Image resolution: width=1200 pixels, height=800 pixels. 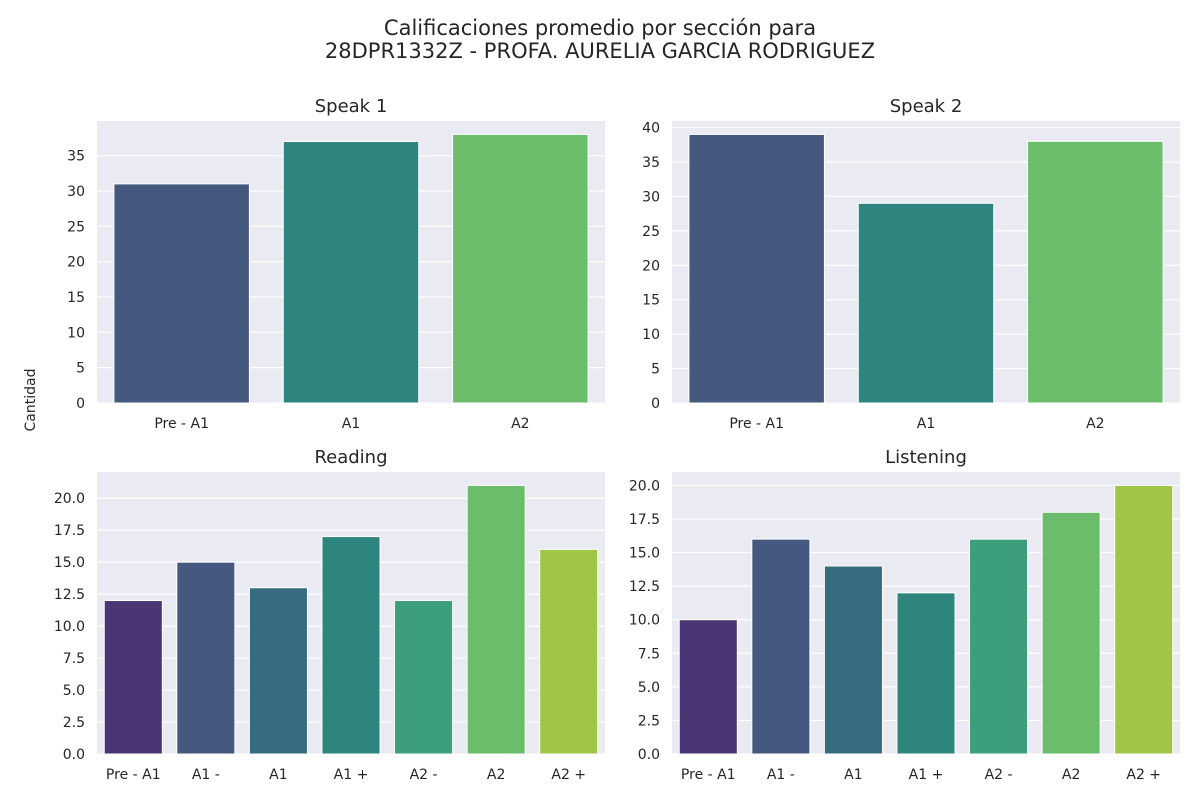 I want to click on figure-title-line-1: Calificaciones promedio por sección para, so click(x=600, y=28).